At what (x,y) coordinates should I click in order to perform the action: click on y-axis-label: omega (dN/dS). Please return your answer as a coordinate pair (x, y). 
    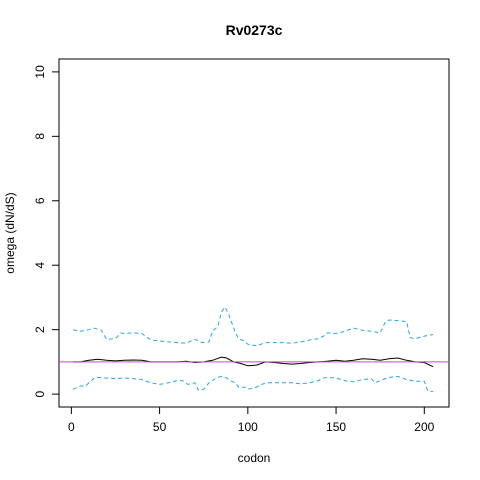
    Looking at the image, I should click on (10, 232).